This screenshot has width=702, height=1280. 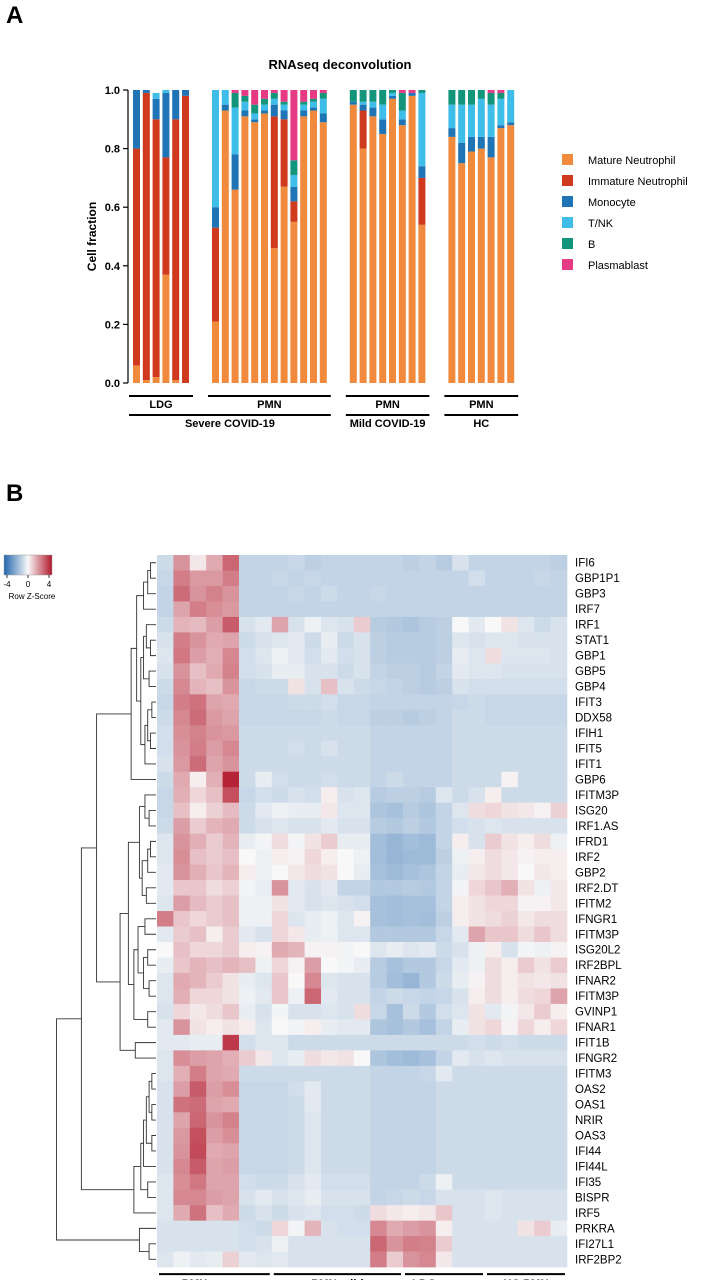 I want to click on legend-tick-label: 4, so click(x=49, y=584).